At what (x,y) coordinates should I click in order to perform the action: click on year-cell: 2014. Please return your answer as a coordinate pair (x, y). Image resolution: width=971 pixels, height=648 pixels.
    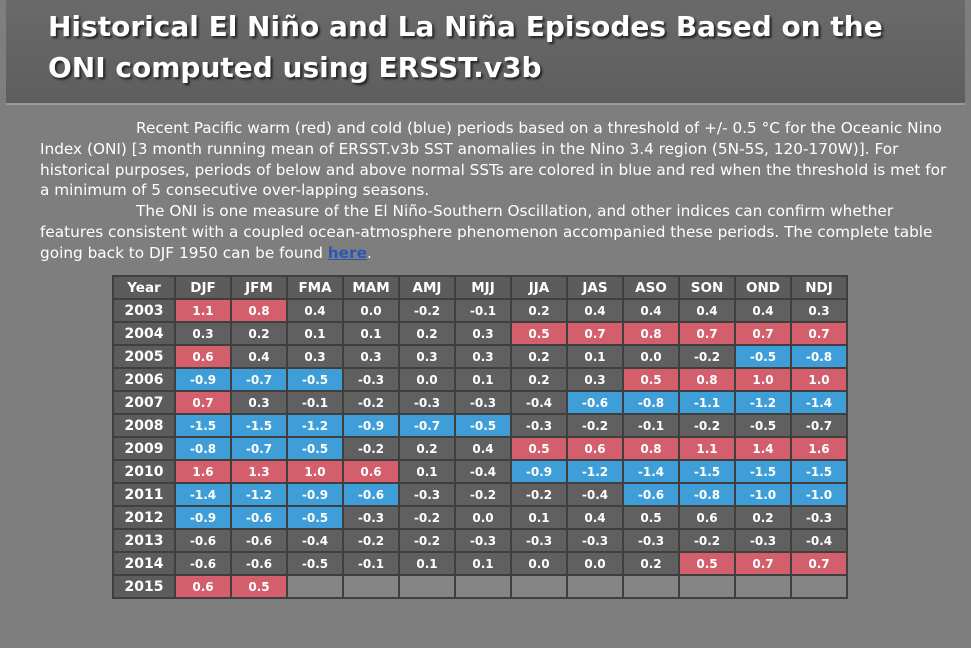
    Looking at the image, I should click on (144, 563).